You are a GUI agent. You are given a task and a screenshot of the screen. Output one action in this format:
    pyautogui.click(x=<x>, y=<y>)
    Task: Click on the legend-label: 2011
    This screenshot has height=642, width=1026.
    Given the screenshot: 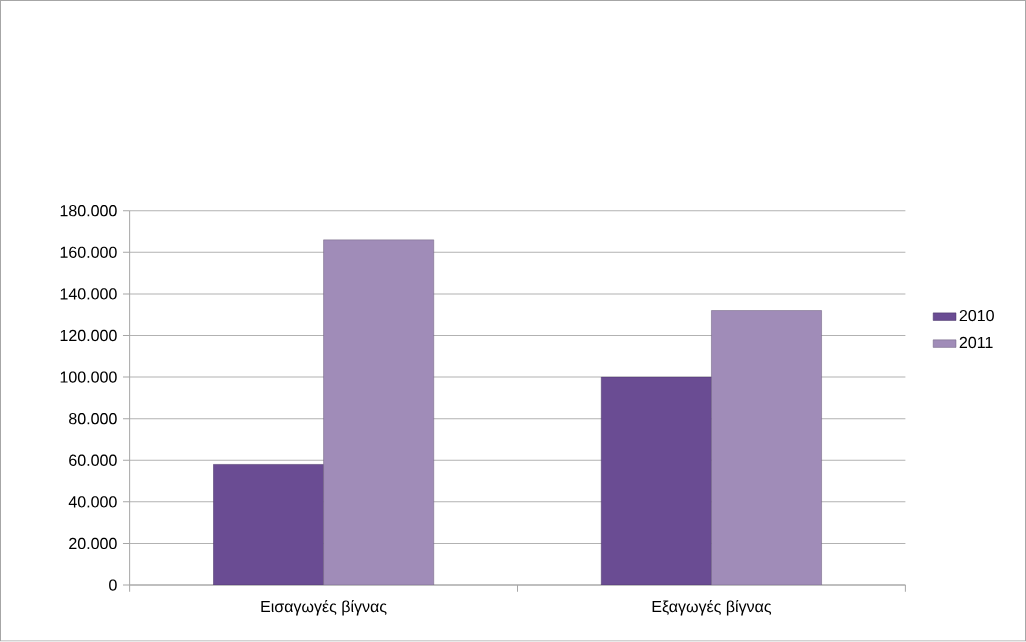 What is the action you would take?
    pyautogui.click(x=976, y=343)
    